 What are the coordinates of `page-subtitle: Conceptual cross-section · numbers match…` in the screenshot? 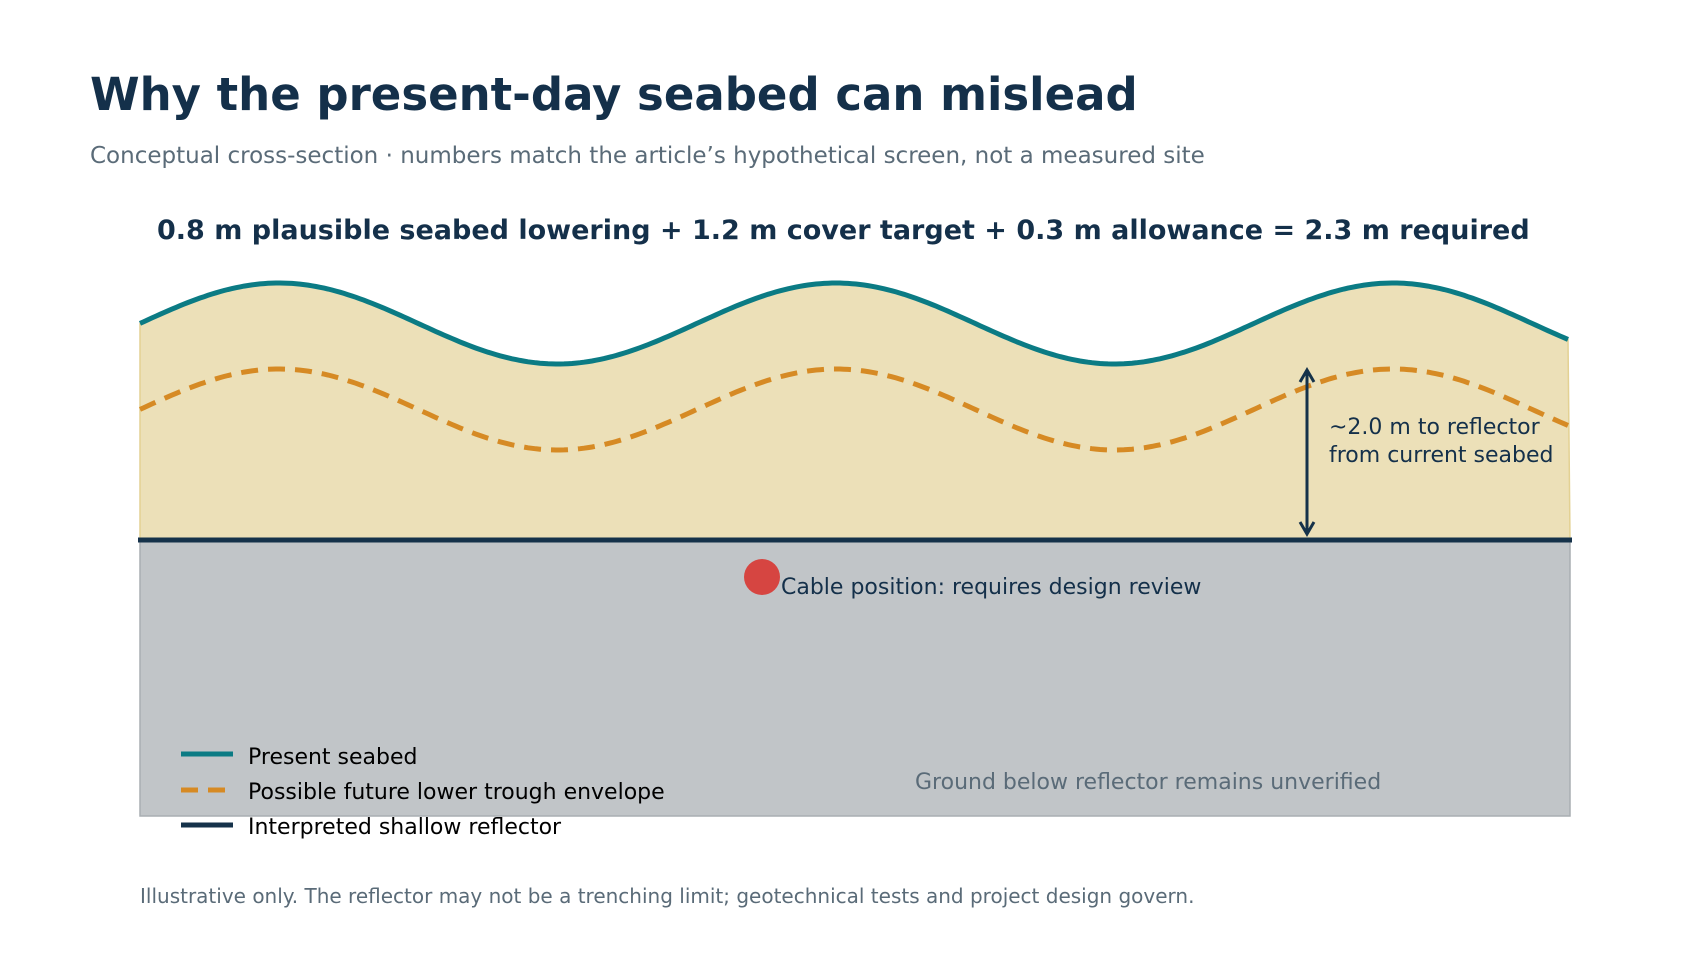 It's located at (647, 156).